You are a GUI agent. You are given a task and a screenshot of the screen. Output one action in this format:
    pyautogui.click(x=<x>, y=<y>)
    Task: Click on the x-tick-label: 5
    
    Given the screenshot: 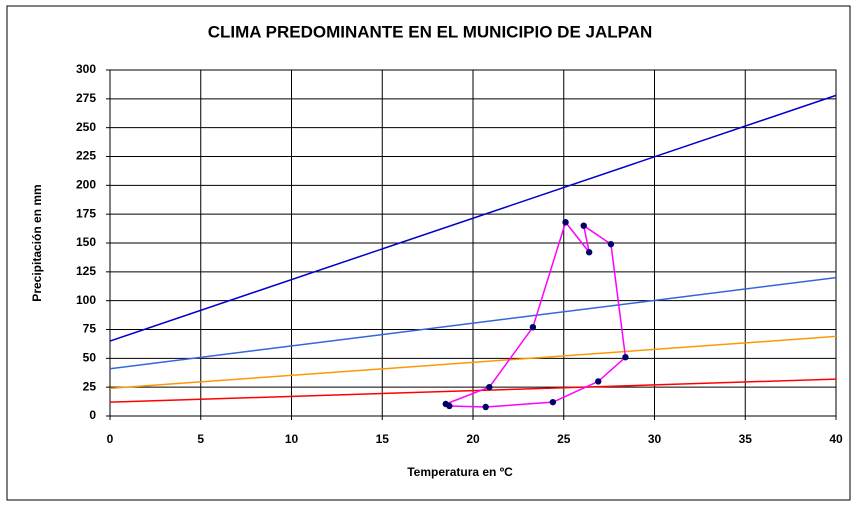 What is the action you would take?
    pyautogui.click(x=200, y=439)
    